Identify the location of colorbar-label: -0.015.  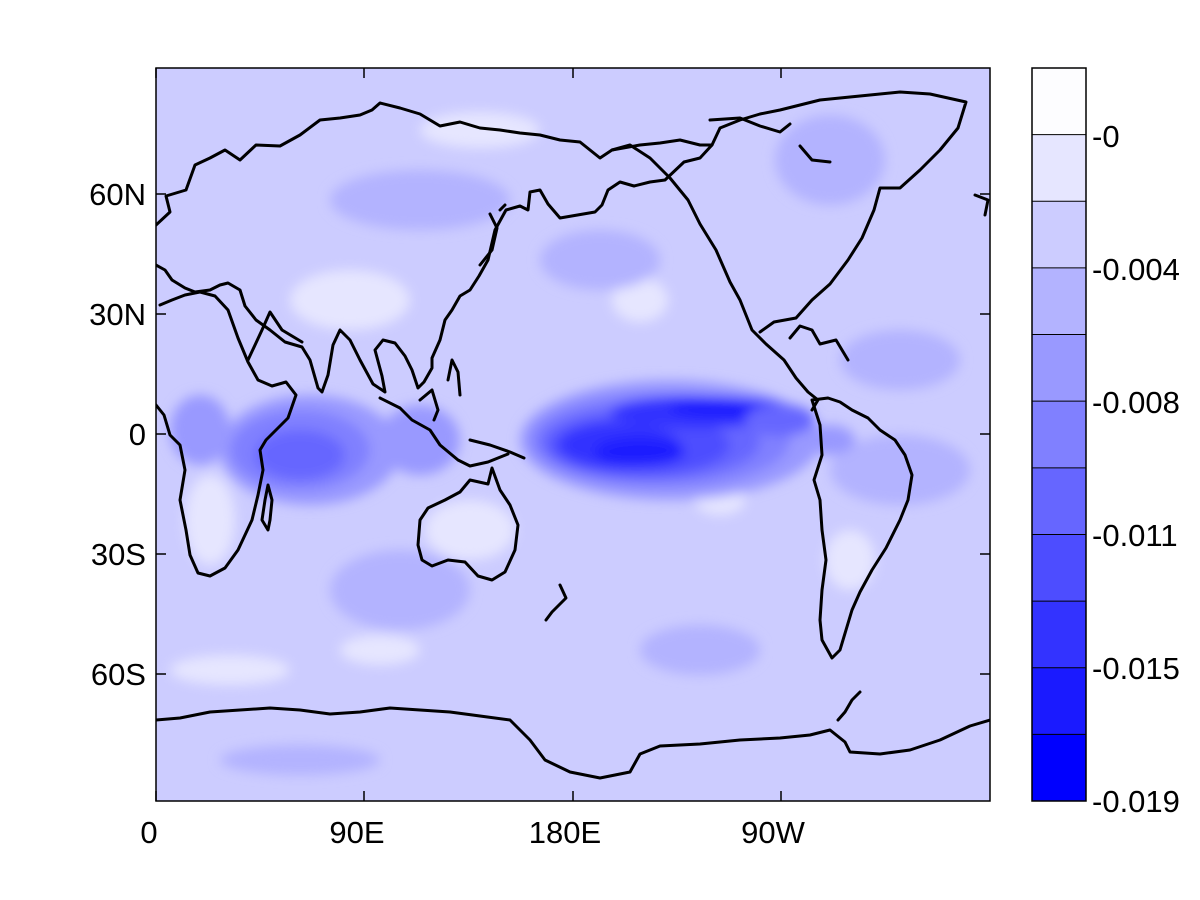
(1136, 668).